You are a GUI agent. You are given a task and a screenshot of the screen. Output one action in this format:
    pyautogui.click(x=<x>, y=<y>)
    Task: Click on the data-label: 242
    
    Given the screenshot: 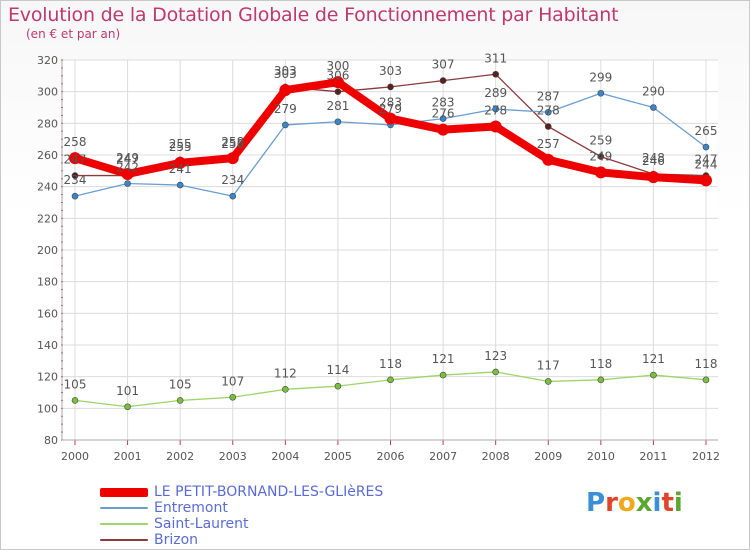 What is the action you would take?
    pyautogui.click(x=127, y=168)
    